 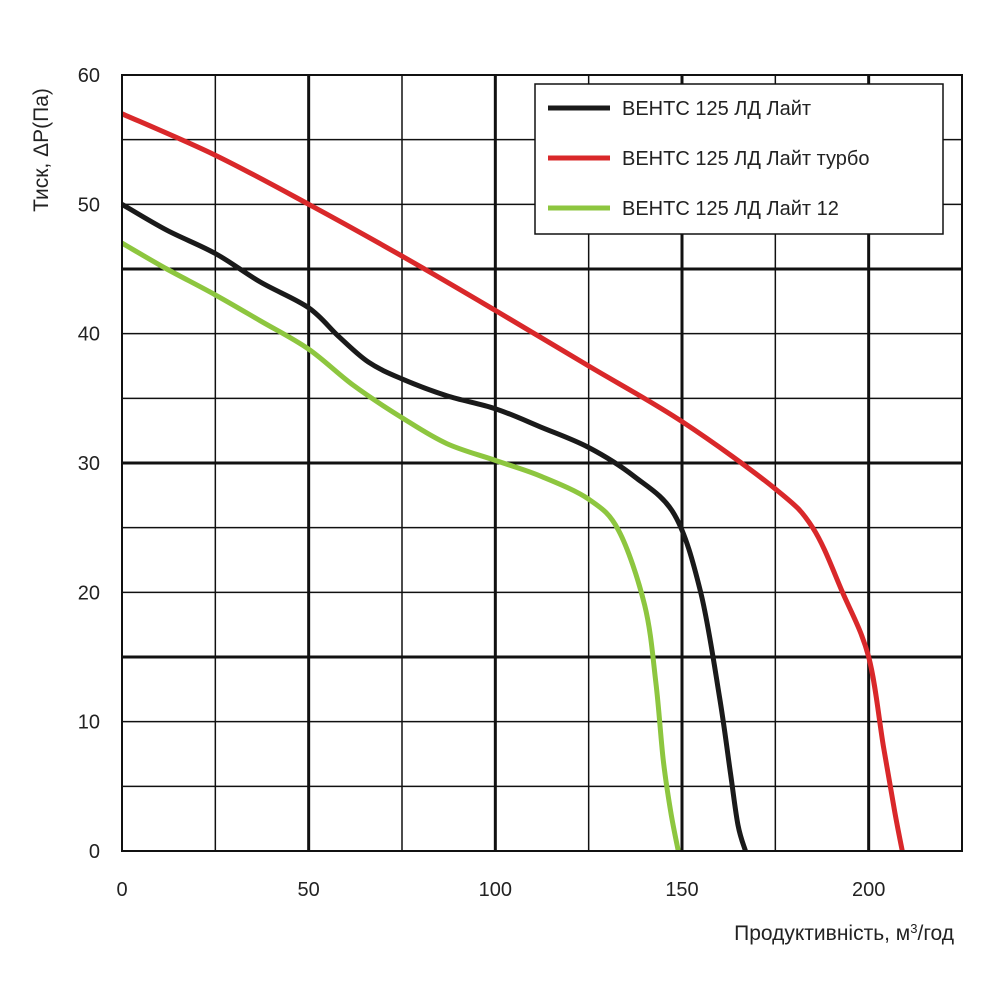 I want to click on x-tick-label-0: 0, so click(x=121, y=890).